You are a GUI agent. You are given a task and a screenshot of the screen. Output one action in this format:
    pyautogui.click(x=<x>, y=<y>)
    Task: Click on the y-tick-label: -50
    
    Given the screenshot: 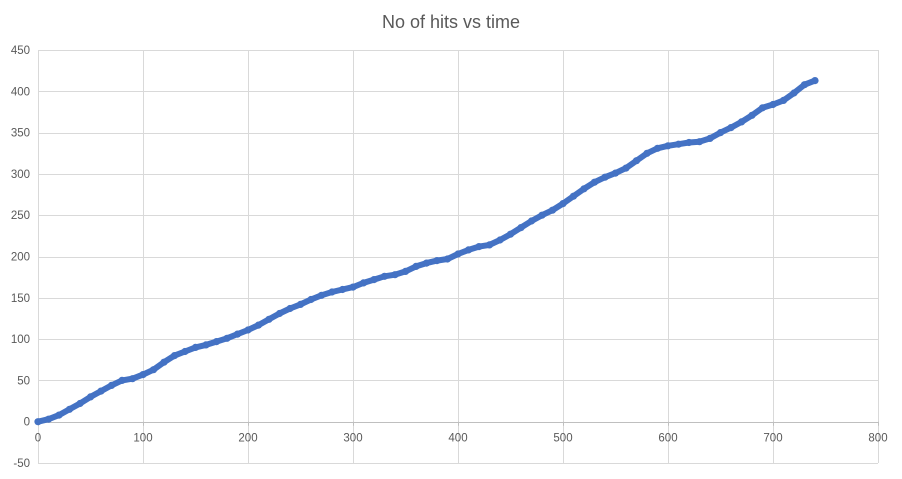 What is the action you would take?
    pyautogui.click(x=21, y=464)
    